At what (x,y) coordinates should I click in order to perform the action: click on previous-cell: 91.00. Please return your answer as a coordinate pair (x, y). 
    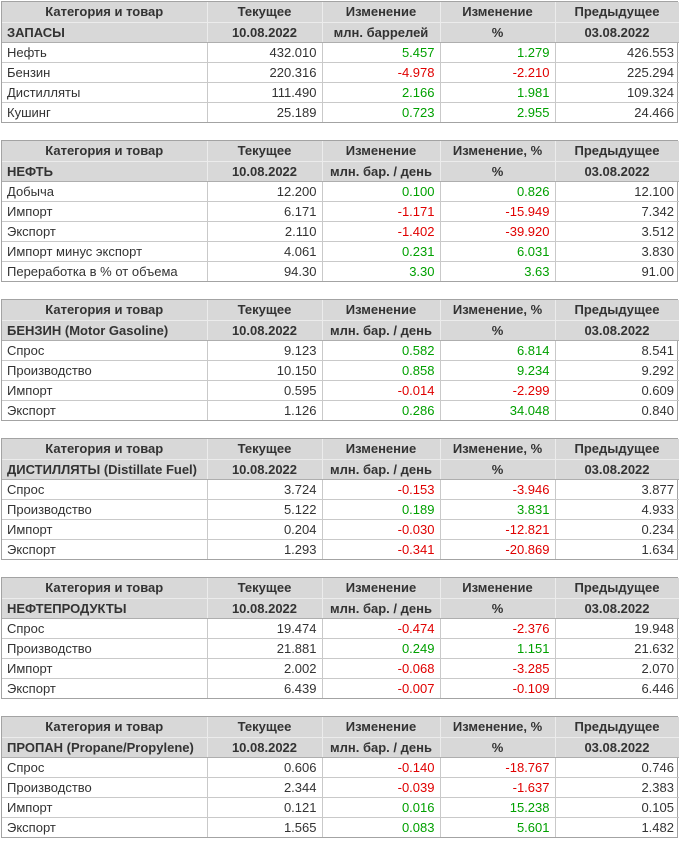
    Looking at the image, I should click on (657, 271).